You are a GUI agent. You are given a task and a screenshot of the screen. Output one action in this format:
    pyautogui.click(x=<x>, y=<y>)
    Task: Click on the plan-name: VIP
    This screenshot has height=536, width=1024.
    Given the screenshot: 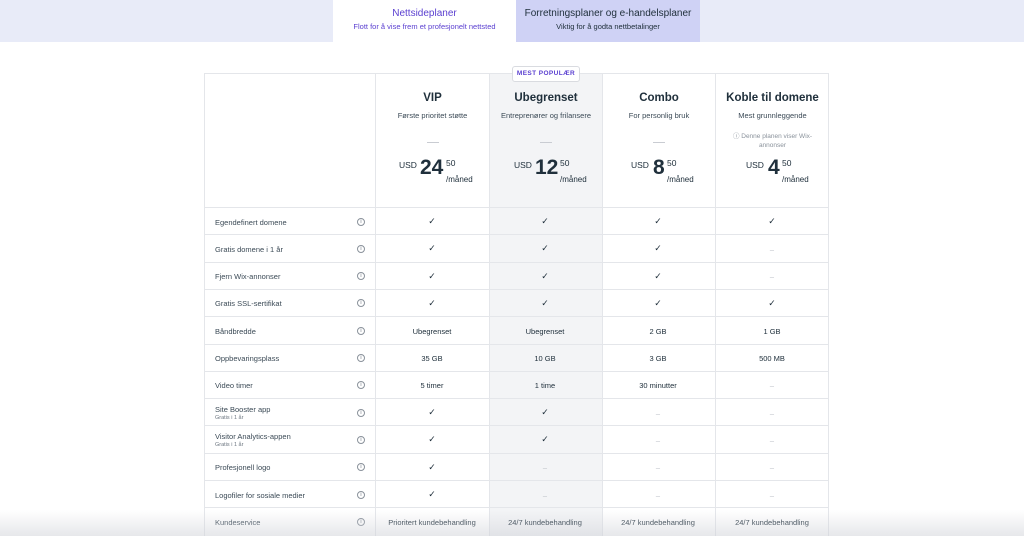 What is the action you would take?
    pyautogui.click(x=432, y=98)
    